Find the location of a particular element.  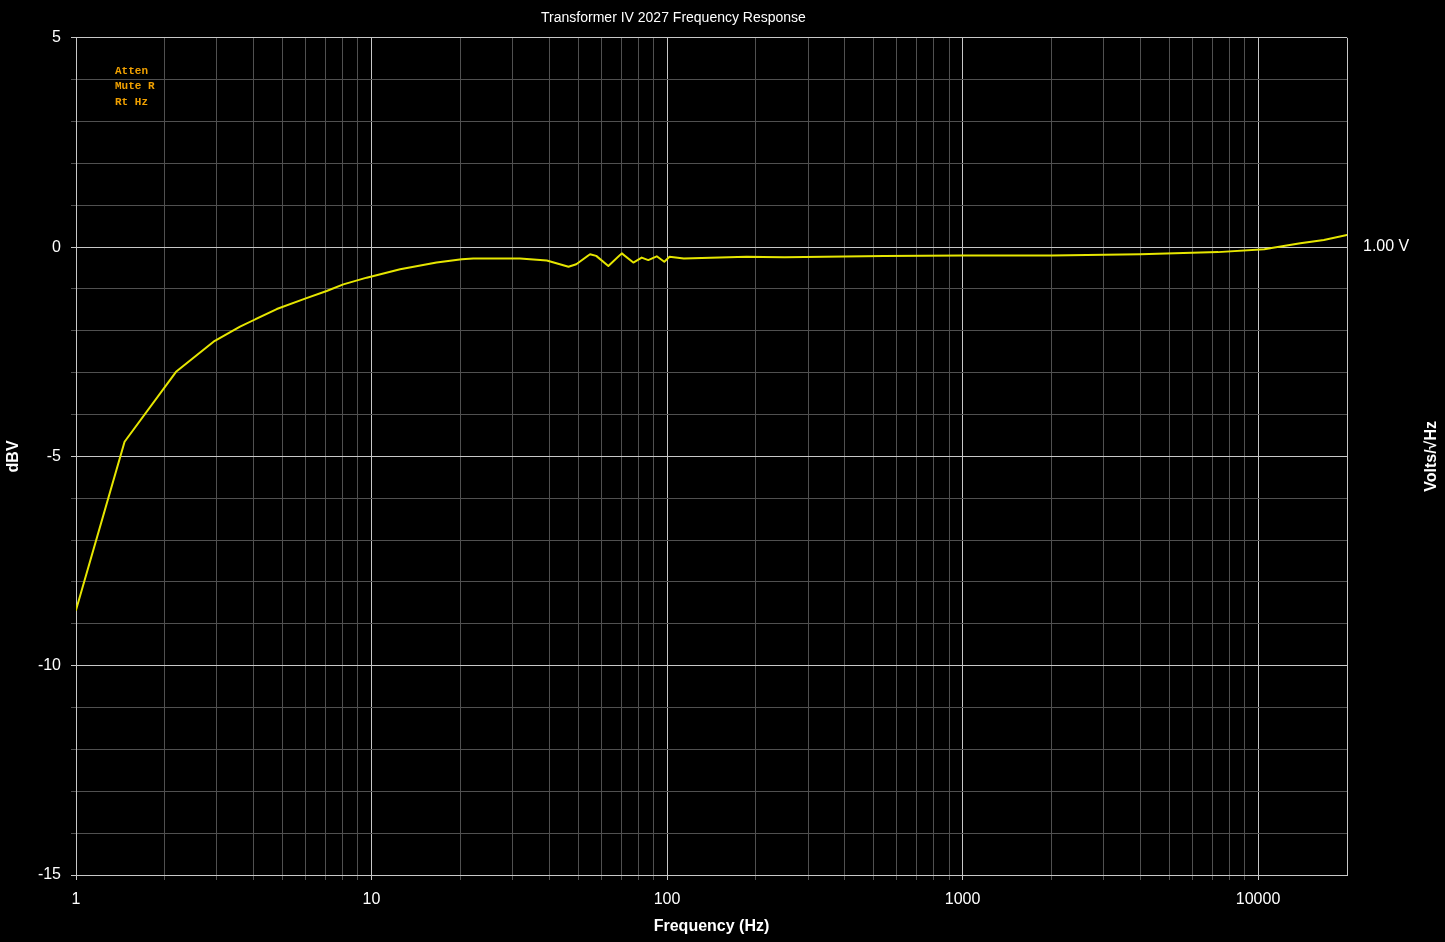

chart-title: Transformer IV 2027 Frequency Response is located at coordinates (674, 17).